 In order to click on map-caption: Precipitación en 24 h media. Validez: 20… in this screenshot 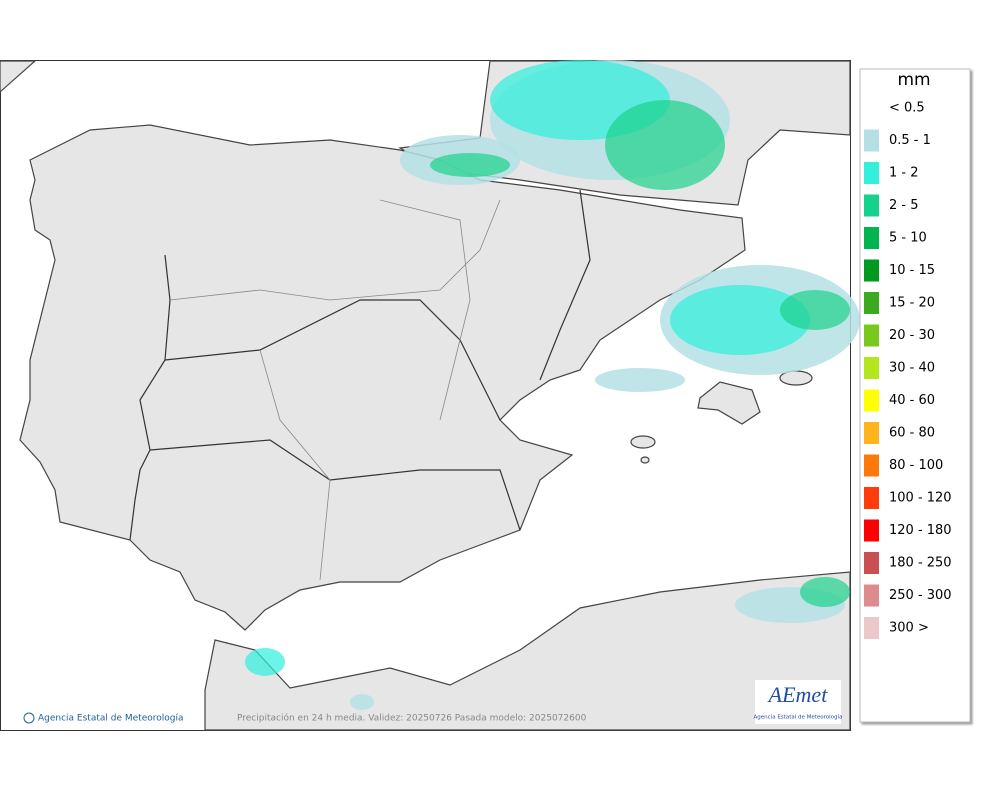, I will do `click(412, 718)`.